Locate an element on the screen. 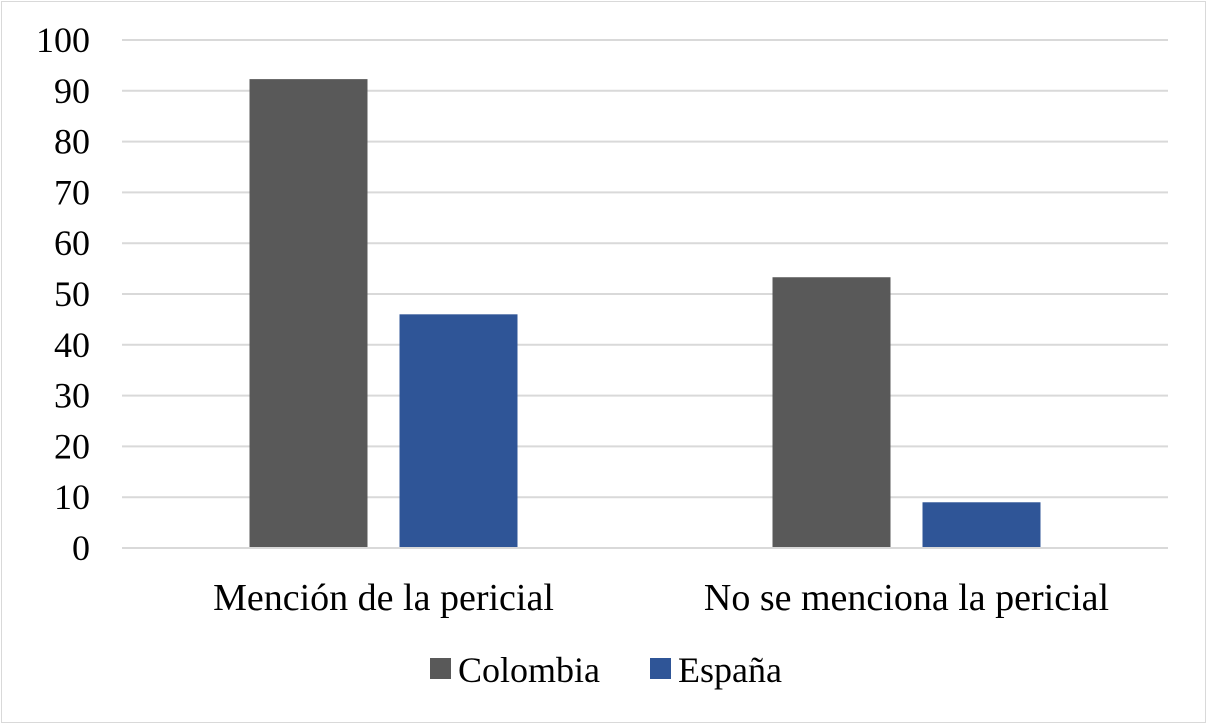  y-tick-label: 40 is located at coordinates (72, 345).